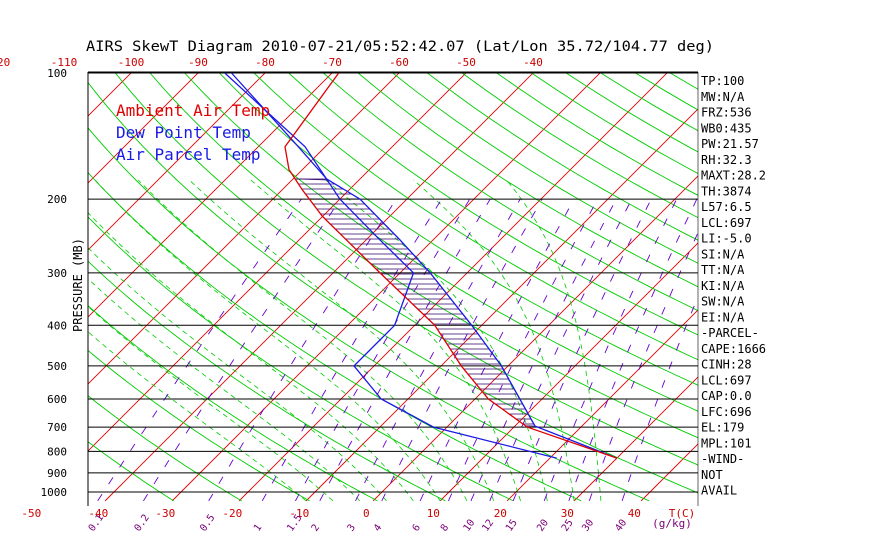  Describe the element at coordinates (352, 527) in the screenshot. I see `mixing-ratio-tick-label: 3` at that location.